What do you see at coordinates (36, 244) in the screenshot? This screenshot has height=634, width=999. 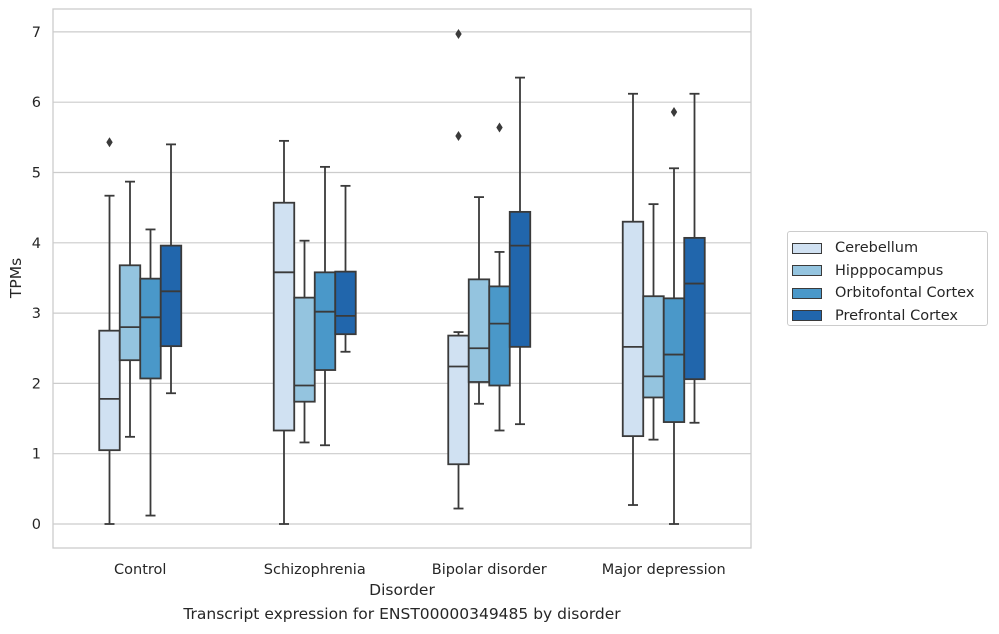 I see `y-tick-label: 4` at bounding box center [36, 244].